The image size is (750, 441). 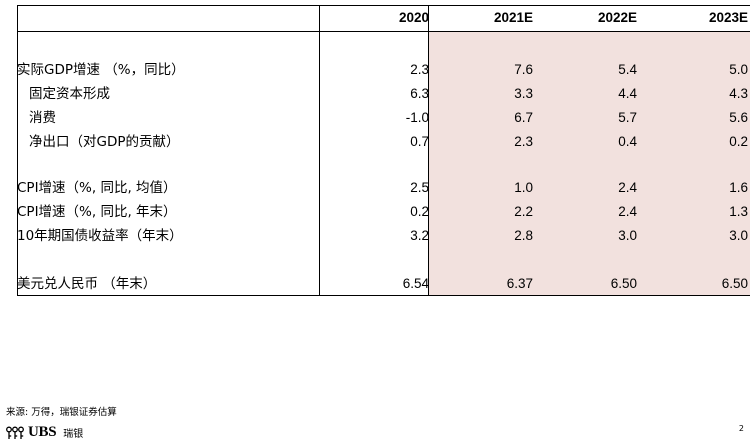 What do you see at coordinates (383, 284) in the screenshot?
I see `row-usdcny: 美元兑人民币 （年末） 6.54 6.37 6.50 6.50` at bounding box center [383, 284].